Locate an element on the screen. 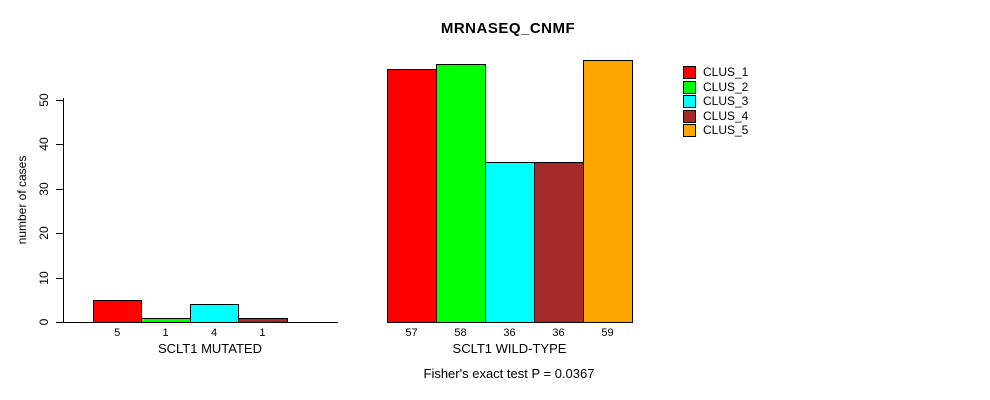 This screenshot has width=990, height=400. y-tick-label: 10 is located at coordinates (44, 277).